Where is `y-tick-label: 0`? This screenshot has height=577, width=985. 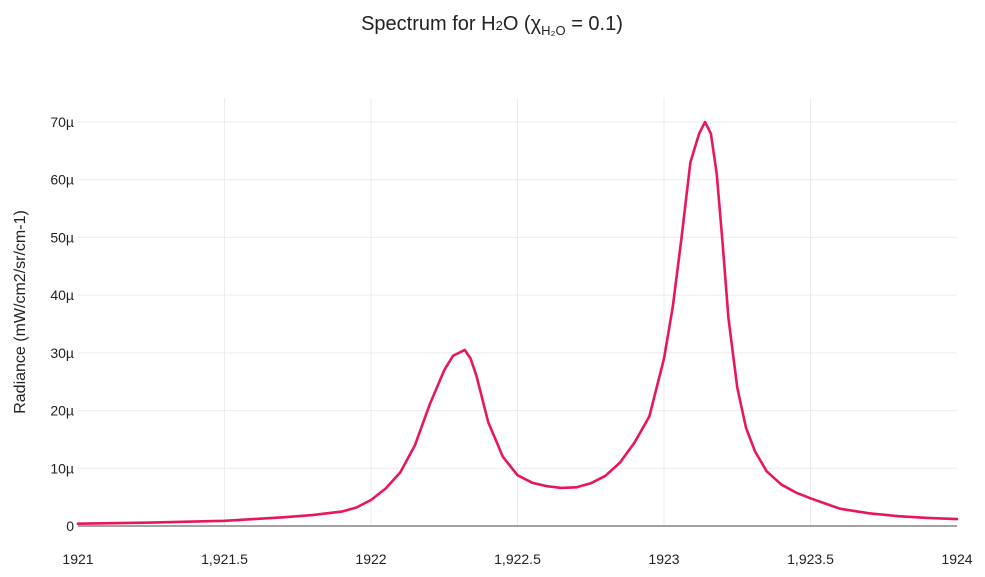 y-tick-label: 0 is located at coordinates (70, 526).